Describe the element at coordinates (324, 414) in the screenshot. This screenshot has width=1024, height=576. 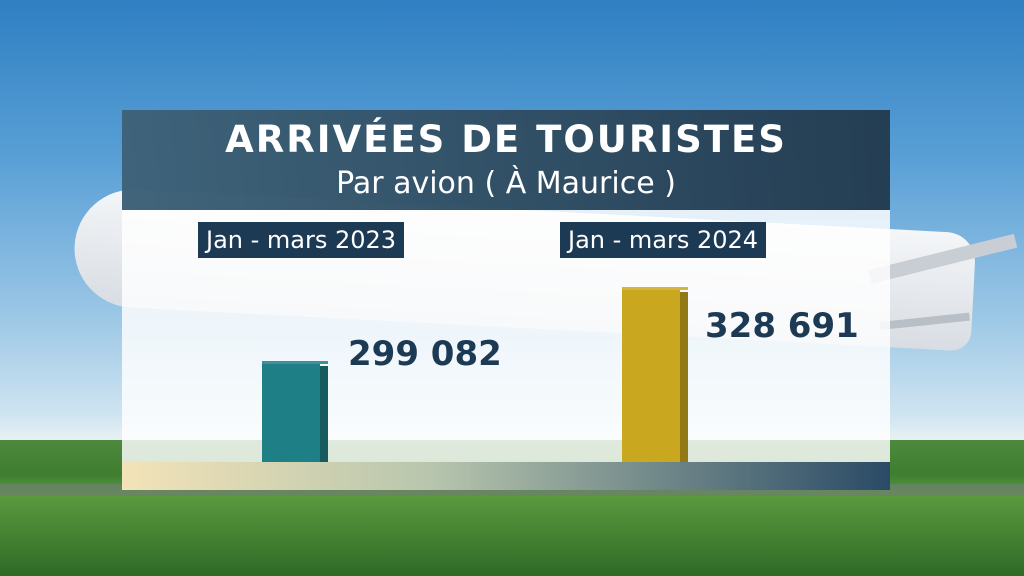
I see `bar-side-2023` at that location.